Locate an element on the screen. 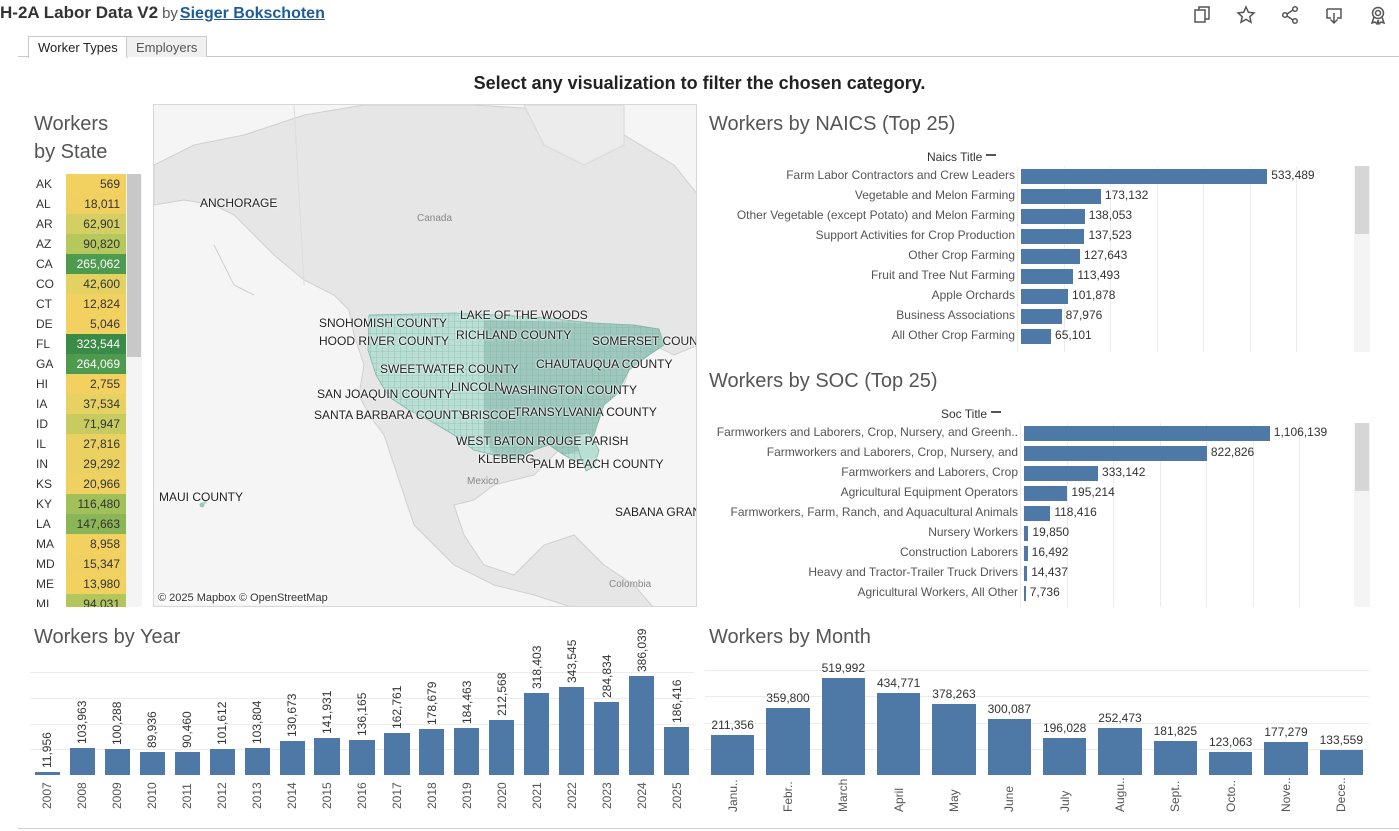 This screenshot has height=831, width=1399. state-value: 37,534 is located at coordinates (104, 404).